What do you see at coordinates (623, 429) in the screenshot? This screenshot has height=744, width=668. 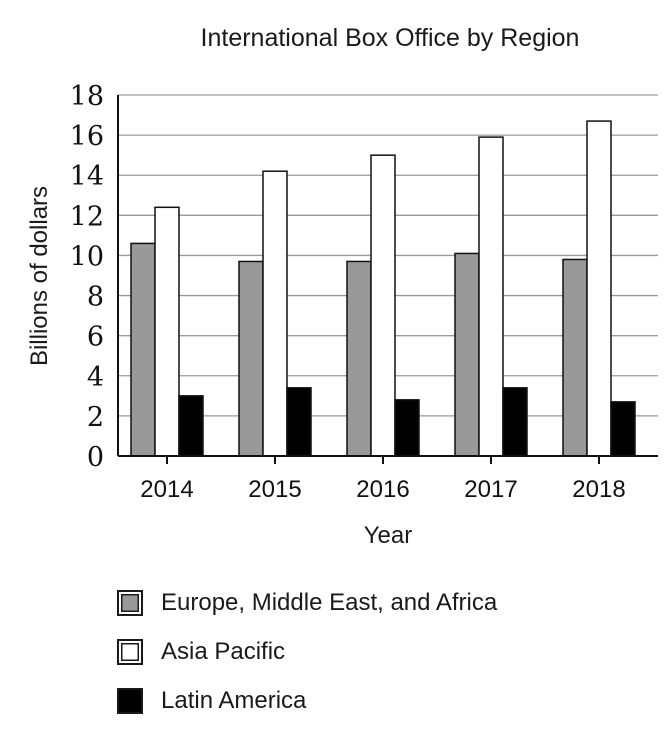 I see `bar-latin-america-2018` at bounding box center [623, 429].